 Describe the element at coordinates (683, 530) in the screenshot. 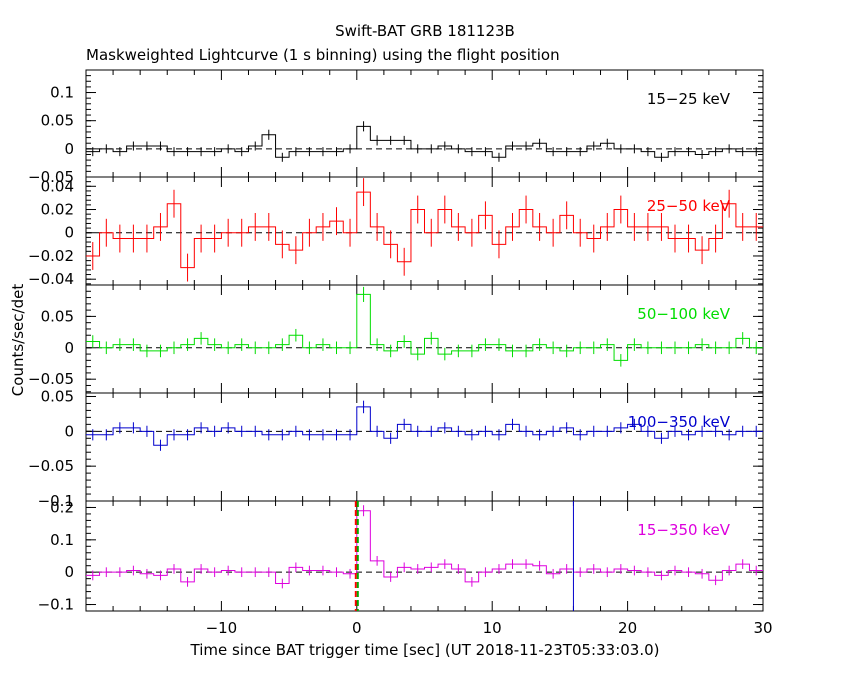

I see `band-label: 15−350 keV` at that location.